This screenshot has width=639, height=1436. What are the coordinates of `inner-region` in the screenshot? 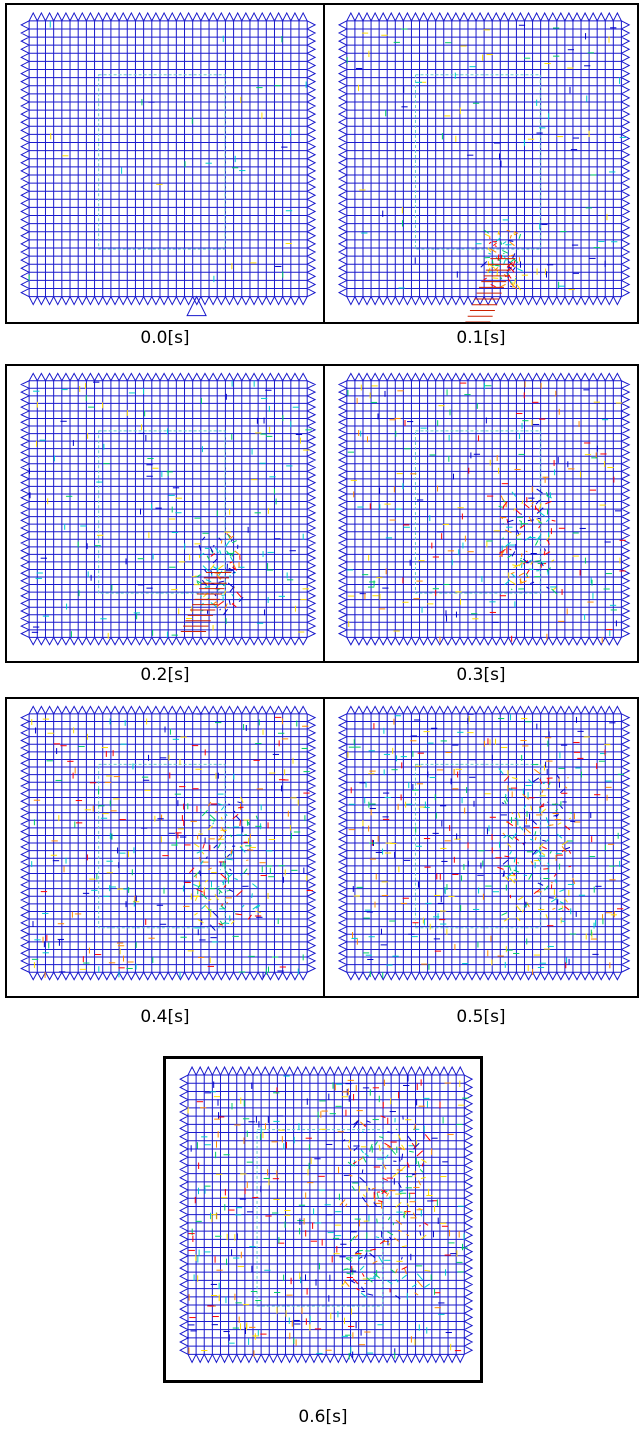 It's located at (162, 162).